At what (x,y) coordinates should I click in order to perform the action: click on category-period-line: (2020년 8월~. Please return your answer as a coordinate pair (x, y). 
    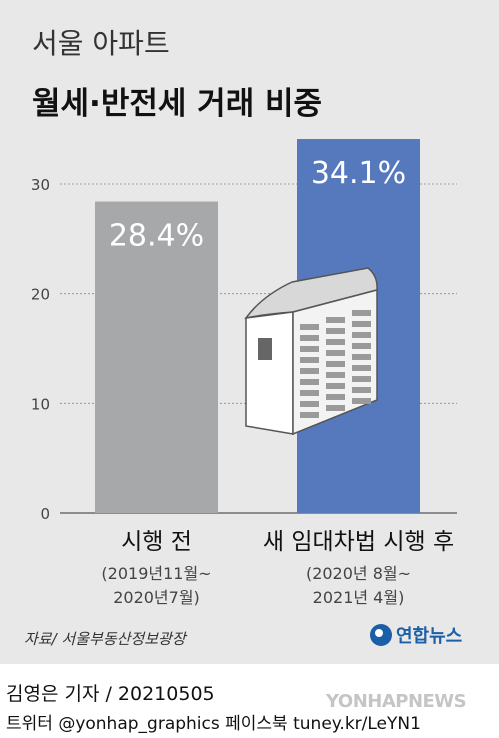
    Looking at the image, I should click on (358, 573).